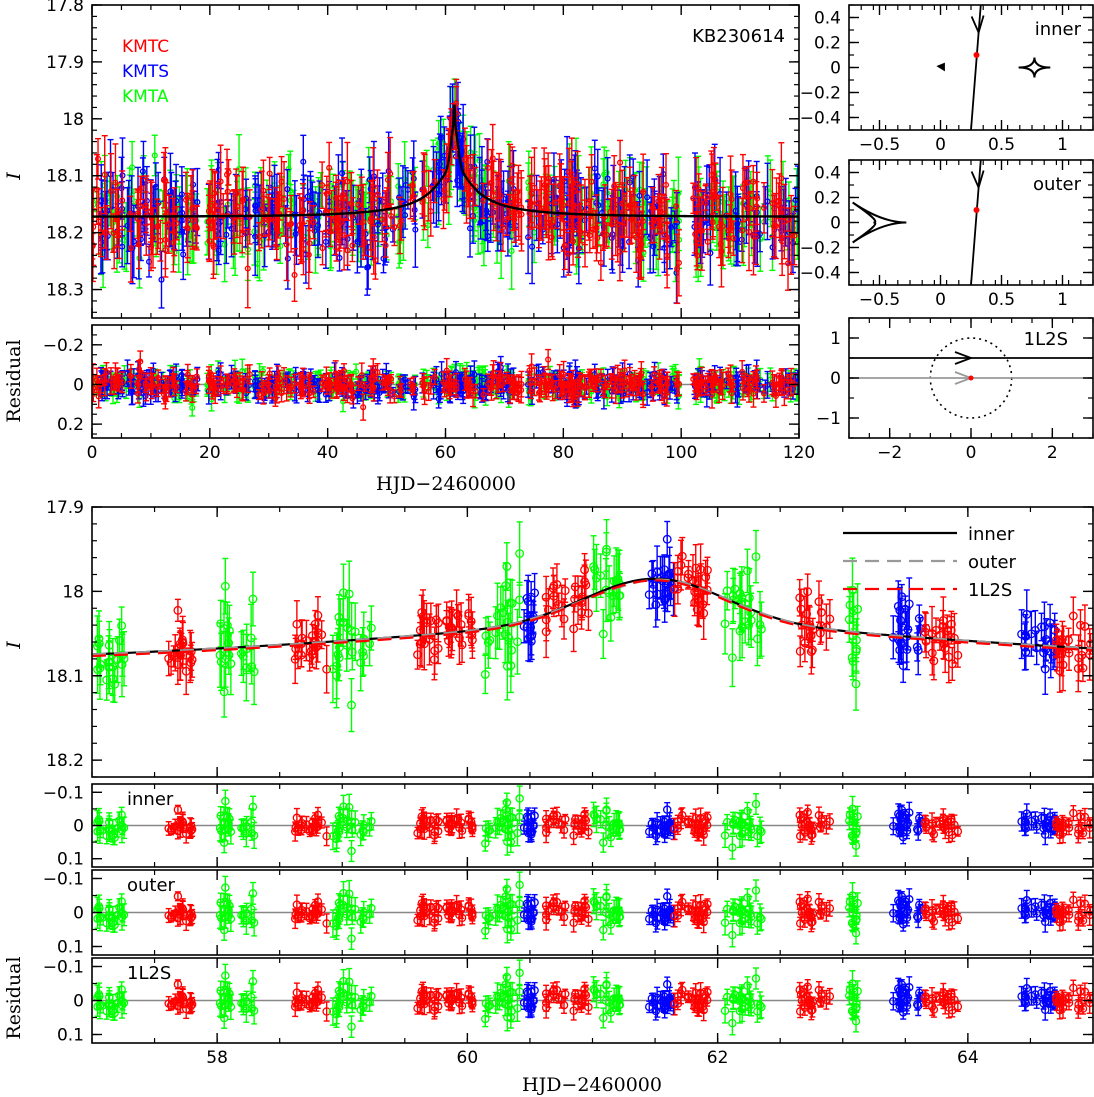 The image size is (1094, 1097). I want to click on legend-entry: KMTA, so click(145, 97).